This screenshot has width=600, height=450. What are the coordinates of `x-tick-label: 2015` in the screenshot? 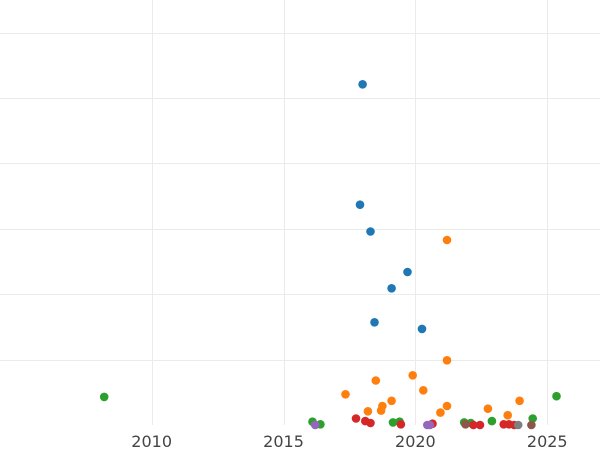 It's located at (283, 441).